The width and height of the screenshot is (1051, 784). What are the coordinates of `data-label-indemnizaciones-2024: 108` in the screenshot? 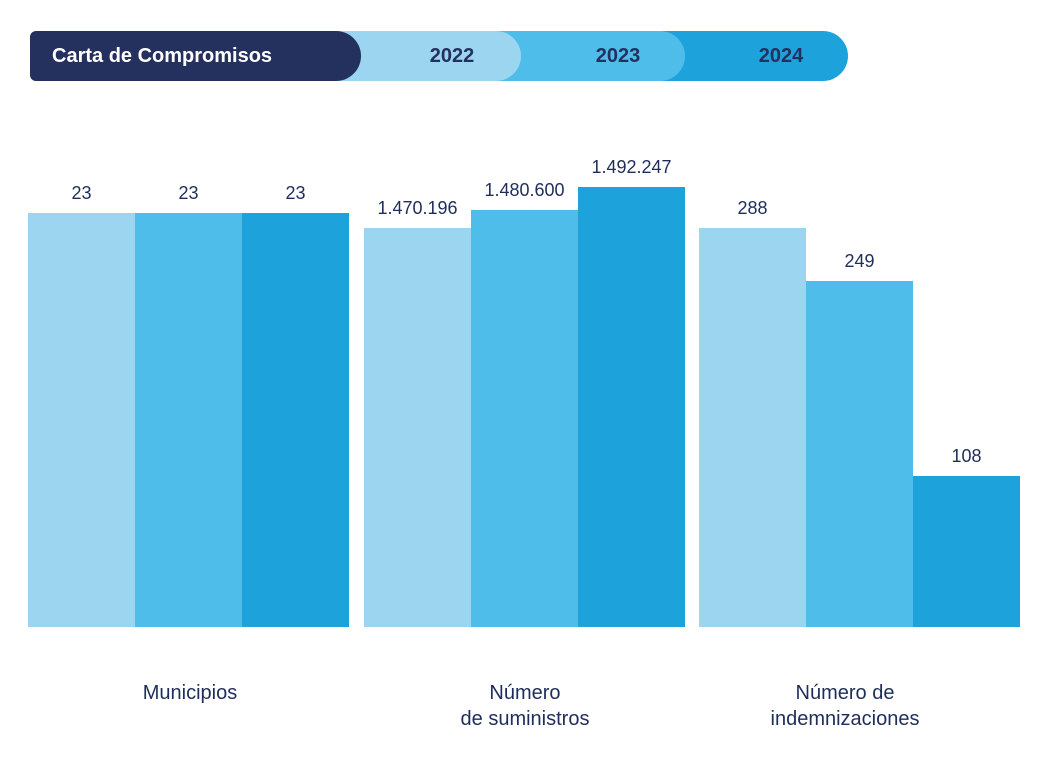 It's located at (966, 456).